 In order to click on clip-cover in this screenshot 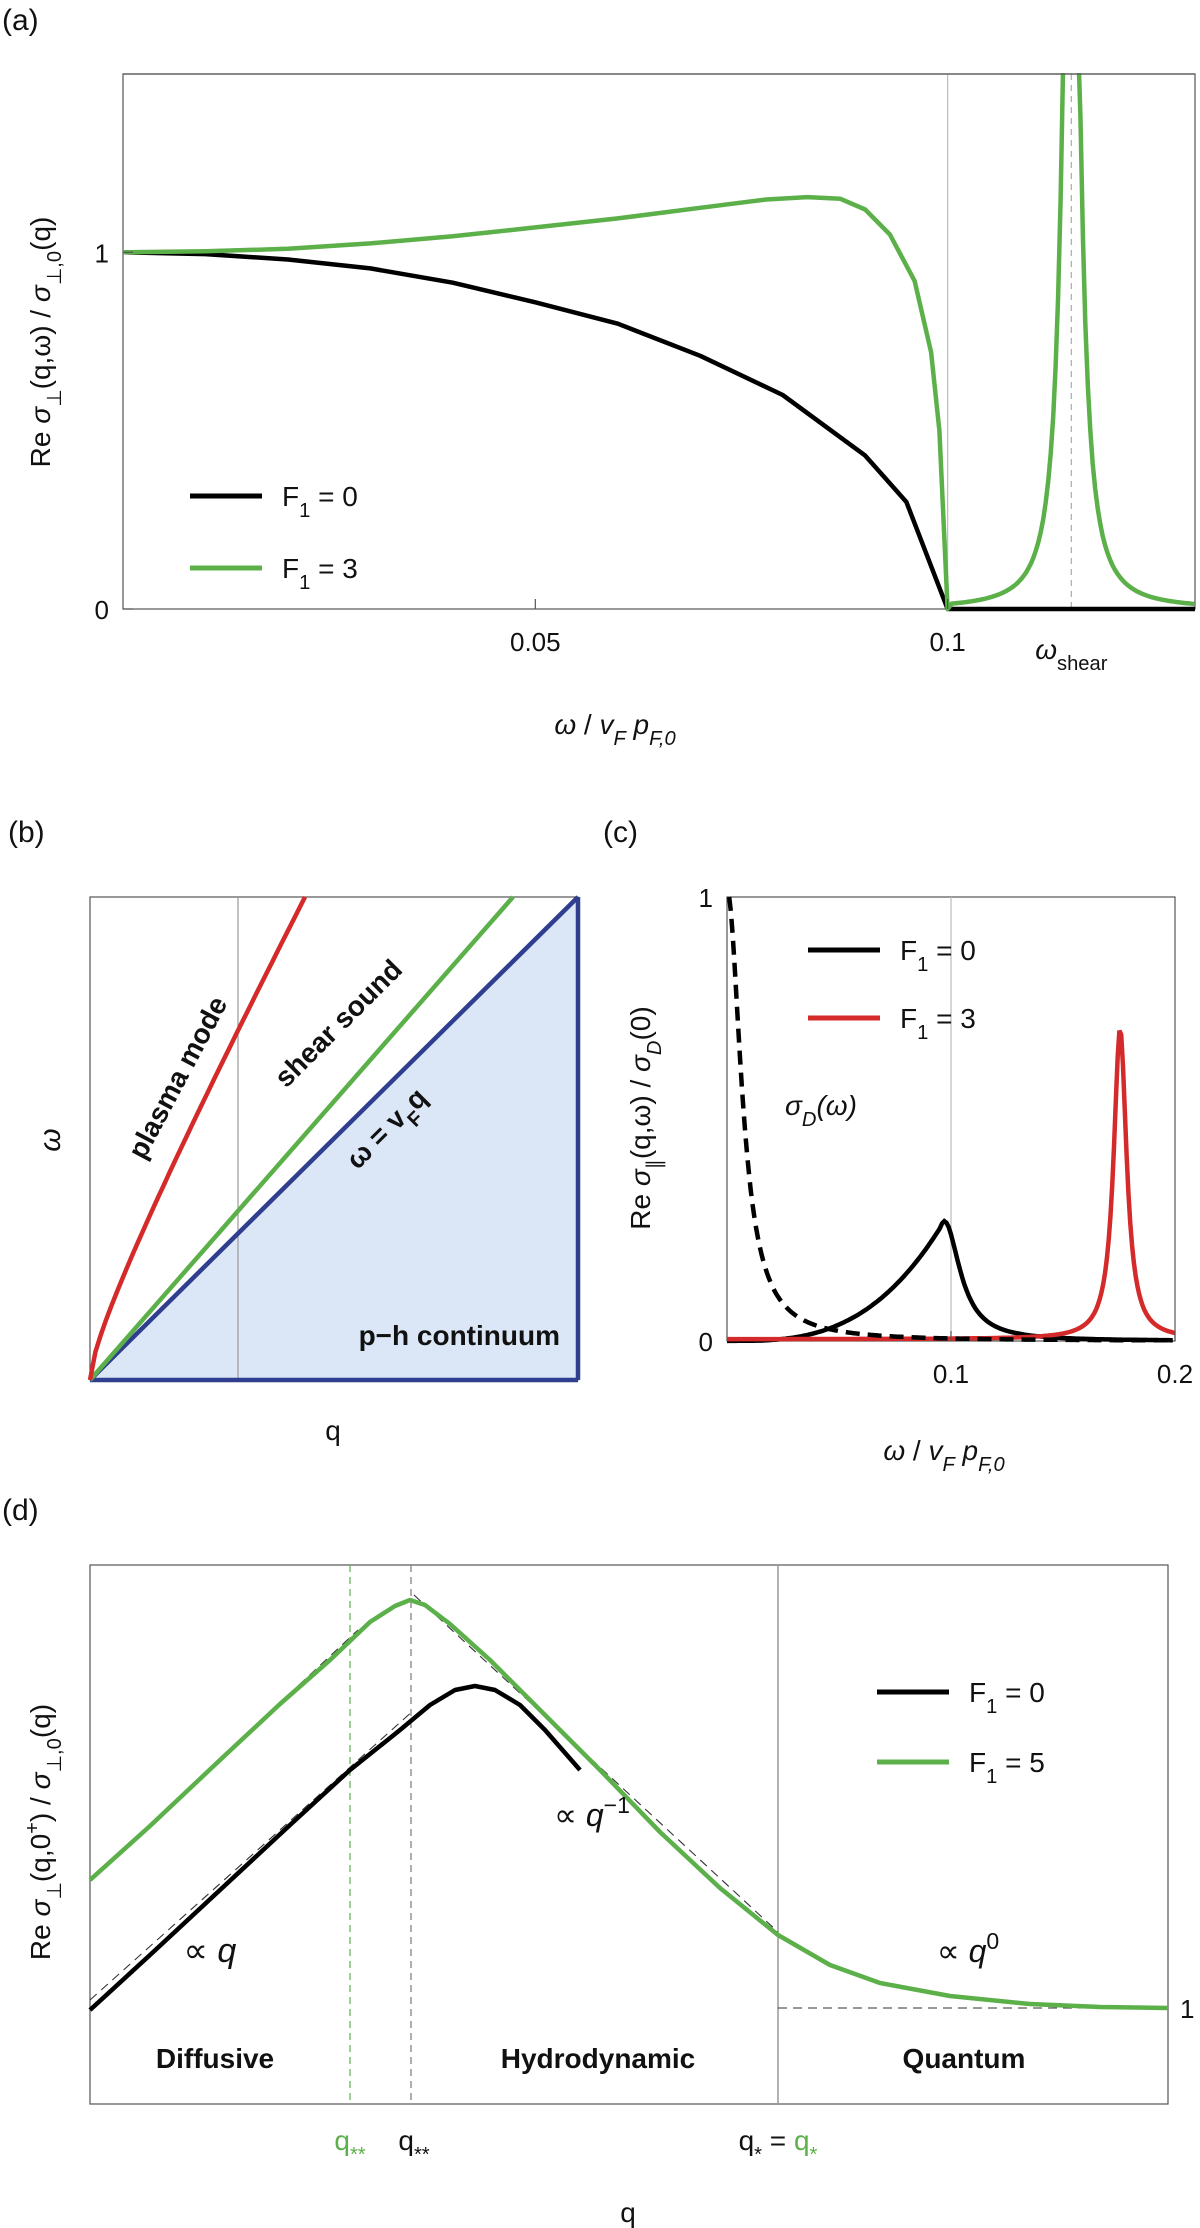, I will do `click(659, 36)`.